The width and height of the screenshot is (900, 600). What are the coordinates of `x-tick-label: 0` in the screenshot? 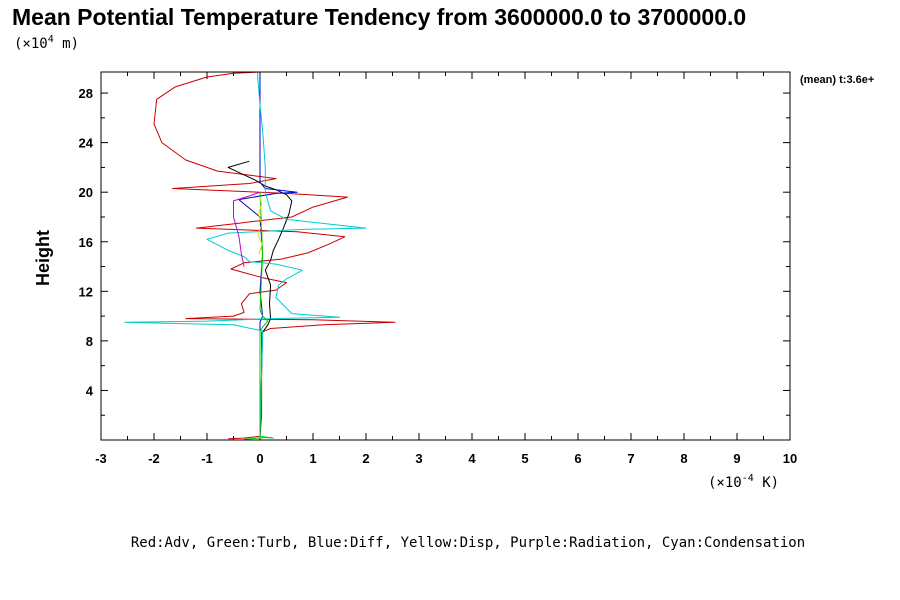 It's located at (259, 458).